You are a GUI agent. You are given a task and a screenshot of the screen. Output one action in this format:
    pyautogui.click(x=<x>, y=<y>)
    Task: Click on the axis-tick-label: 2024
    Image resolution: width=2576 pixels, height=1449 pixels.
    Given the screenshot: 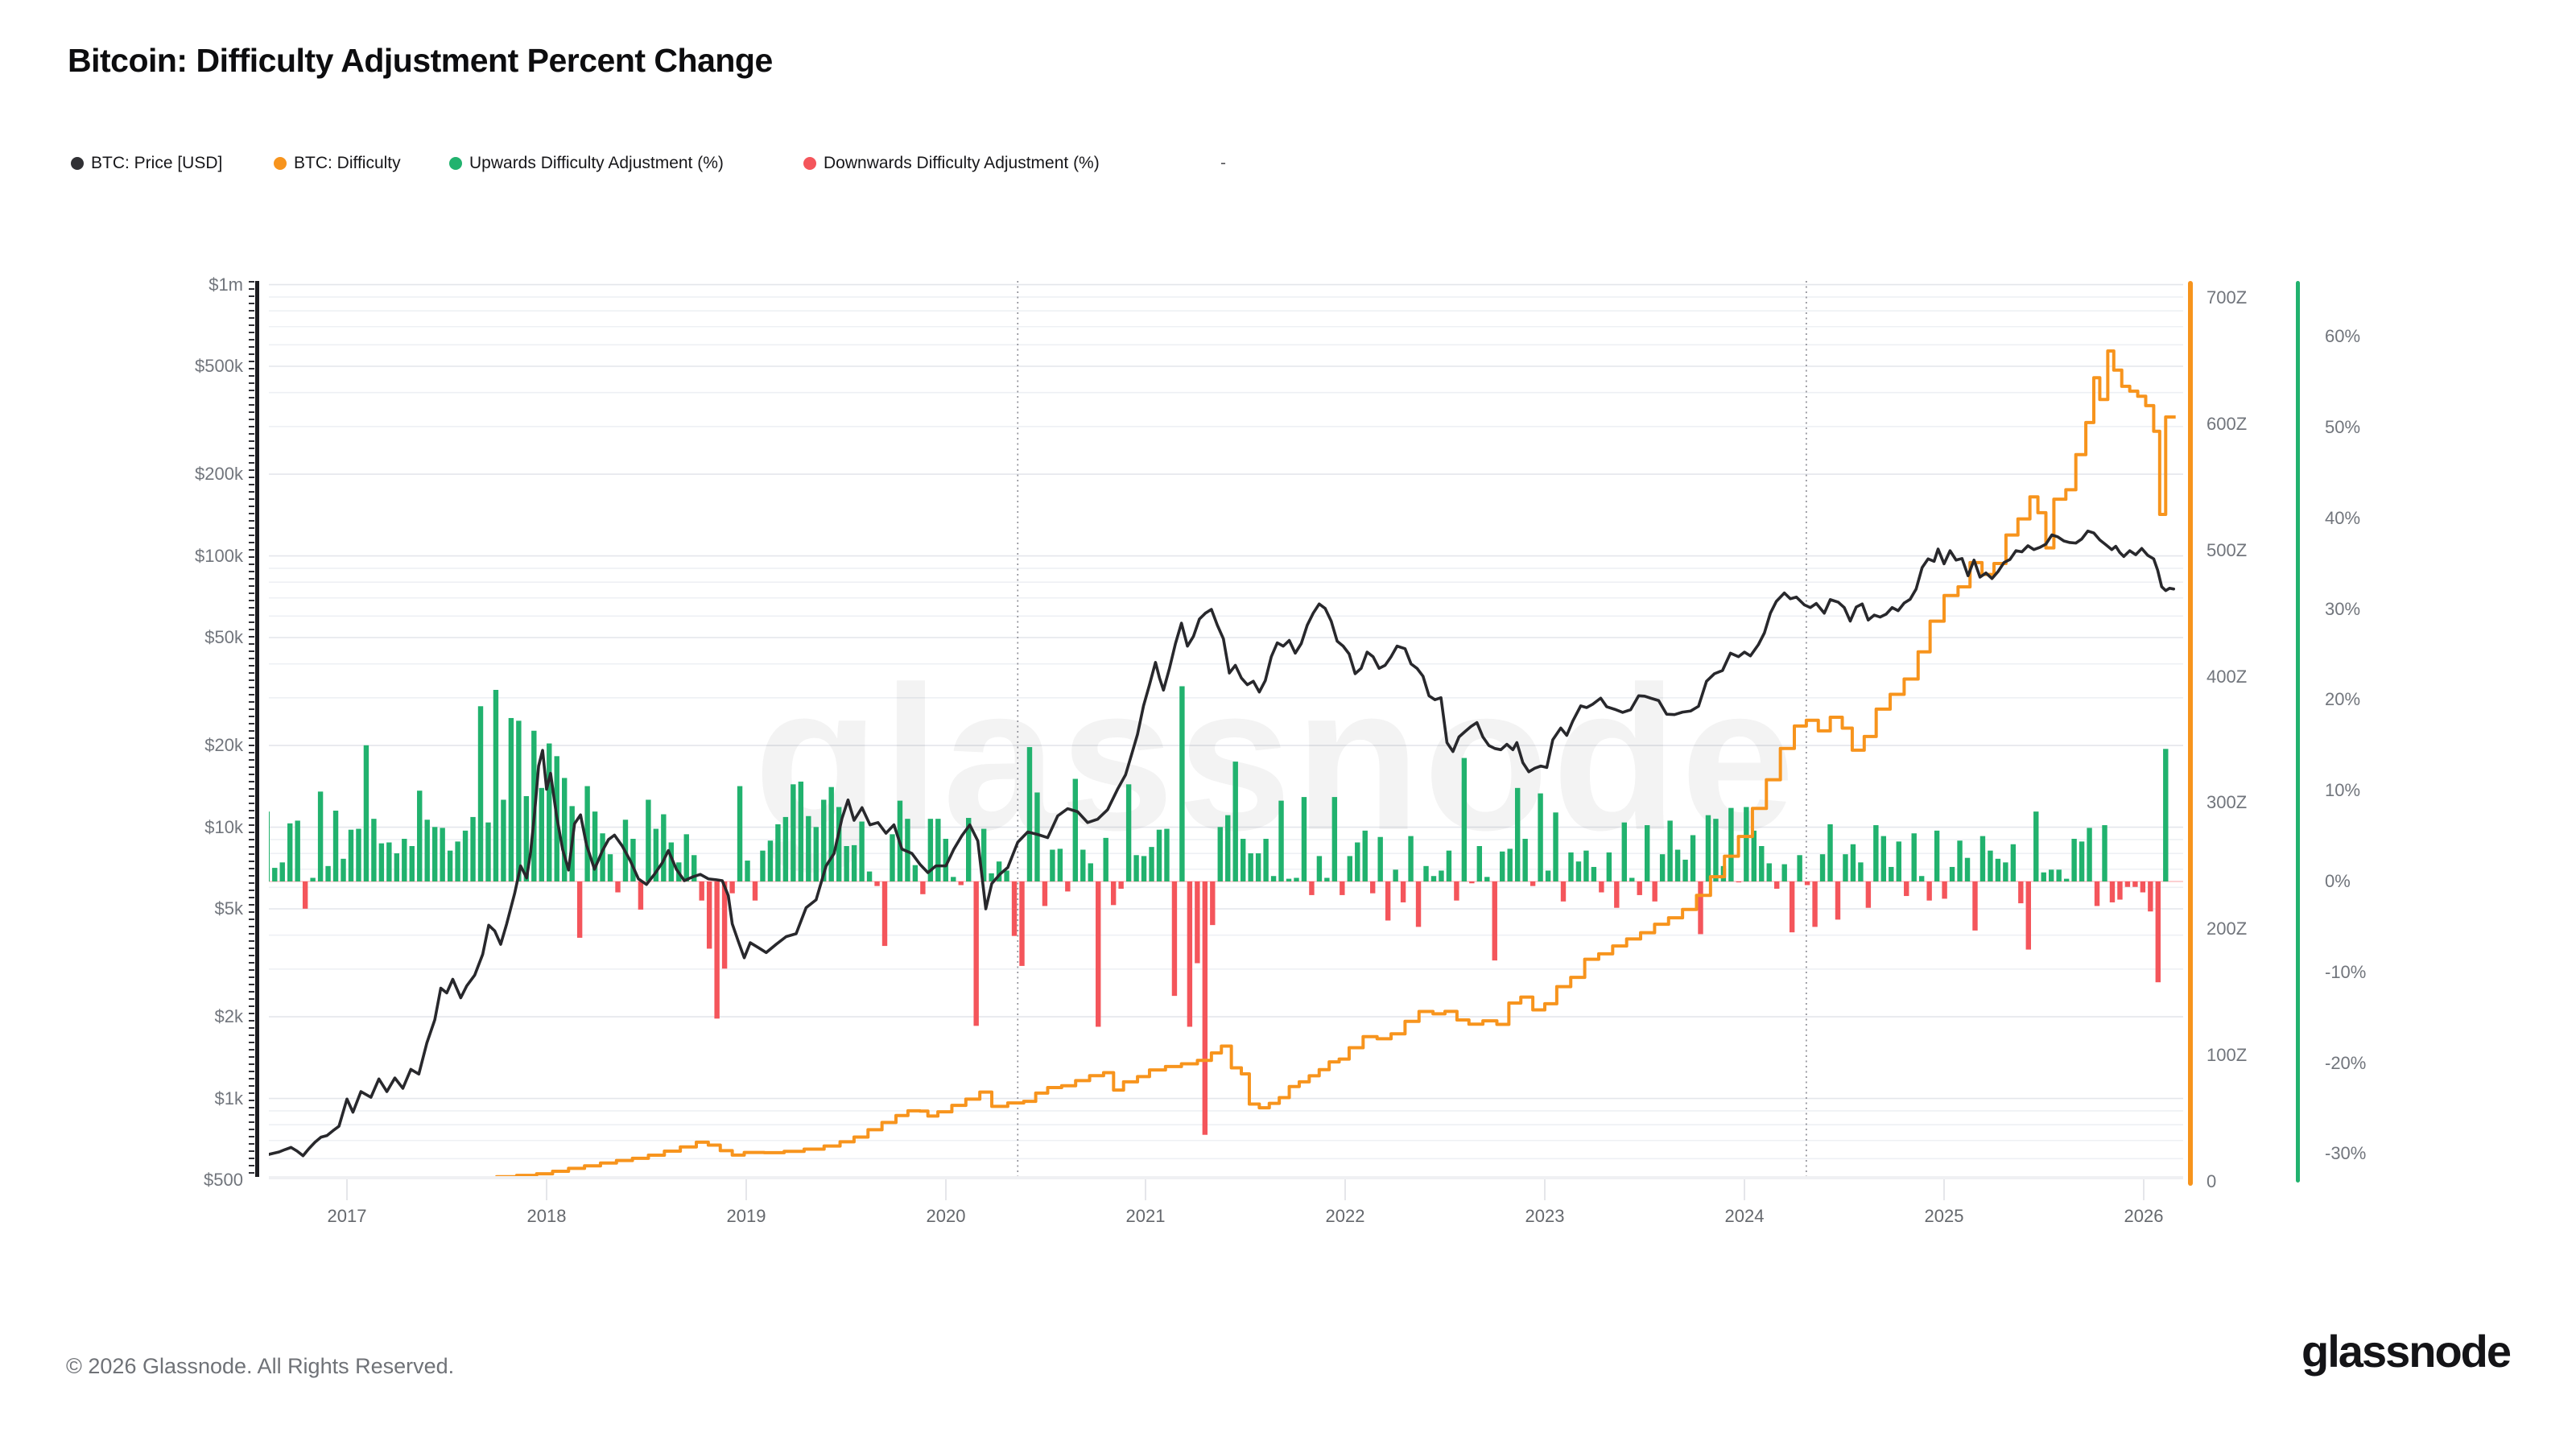 What is the action you would take?
    pyautogui.click(x=1744, y=1216)
    